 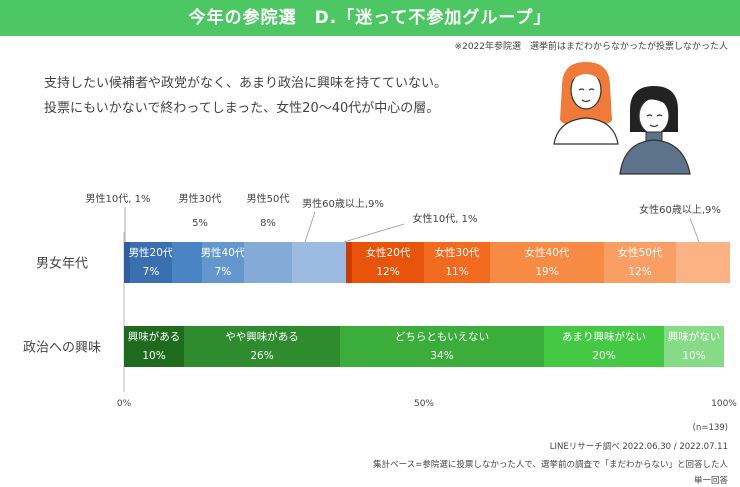 What do you see at coordinates (603, 356) in the screenshot?
I see `segment-value-label: 20%` at bounding box center [603, 356].